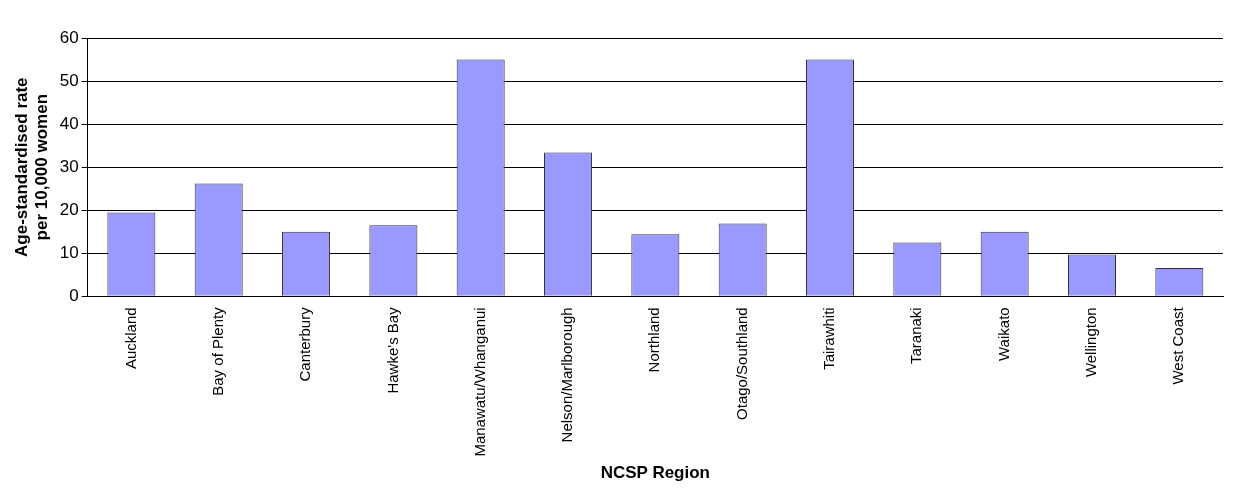  Describe the element at coordinates (741, 363) in the screenshot. I see `x-tick-label: Otago/Southland` at that location.